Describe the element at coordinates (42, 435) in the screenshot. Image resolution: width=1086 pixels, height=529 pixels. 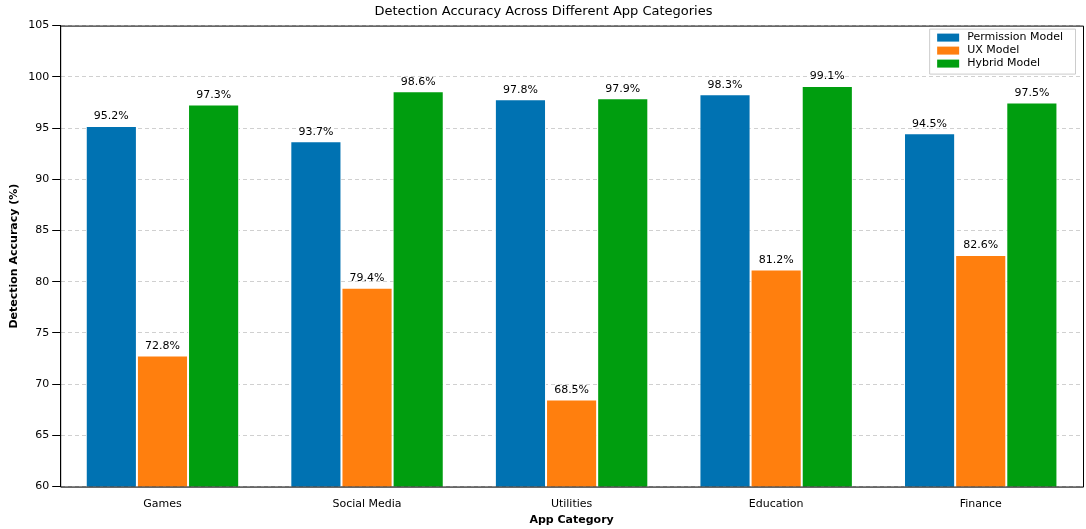
I see `y-tick-label: 65` at that location.